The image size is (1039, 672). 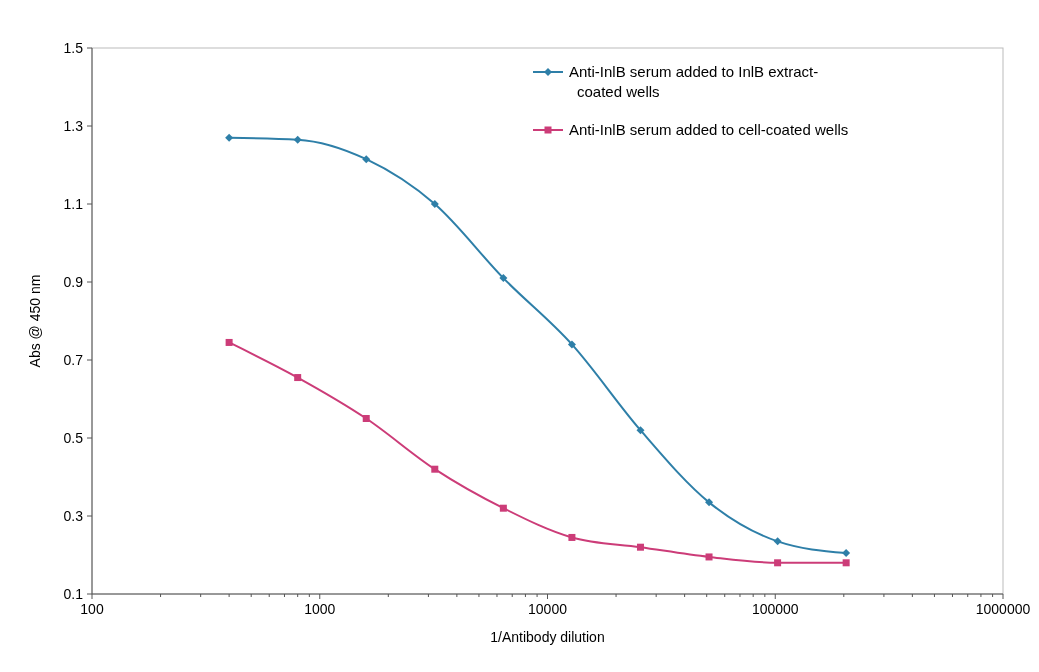 I want to click on y-axis-title: Abs @ 450 nm, so click(x=35, y=321).